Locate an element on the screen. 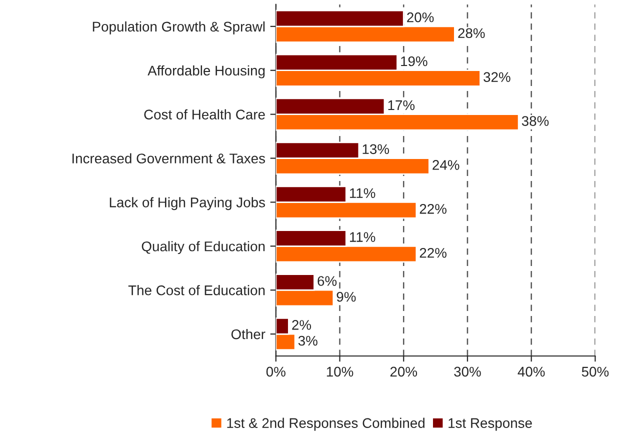 The image size is (620, 445). data-label: 2% is located at coordinates (302, 325).